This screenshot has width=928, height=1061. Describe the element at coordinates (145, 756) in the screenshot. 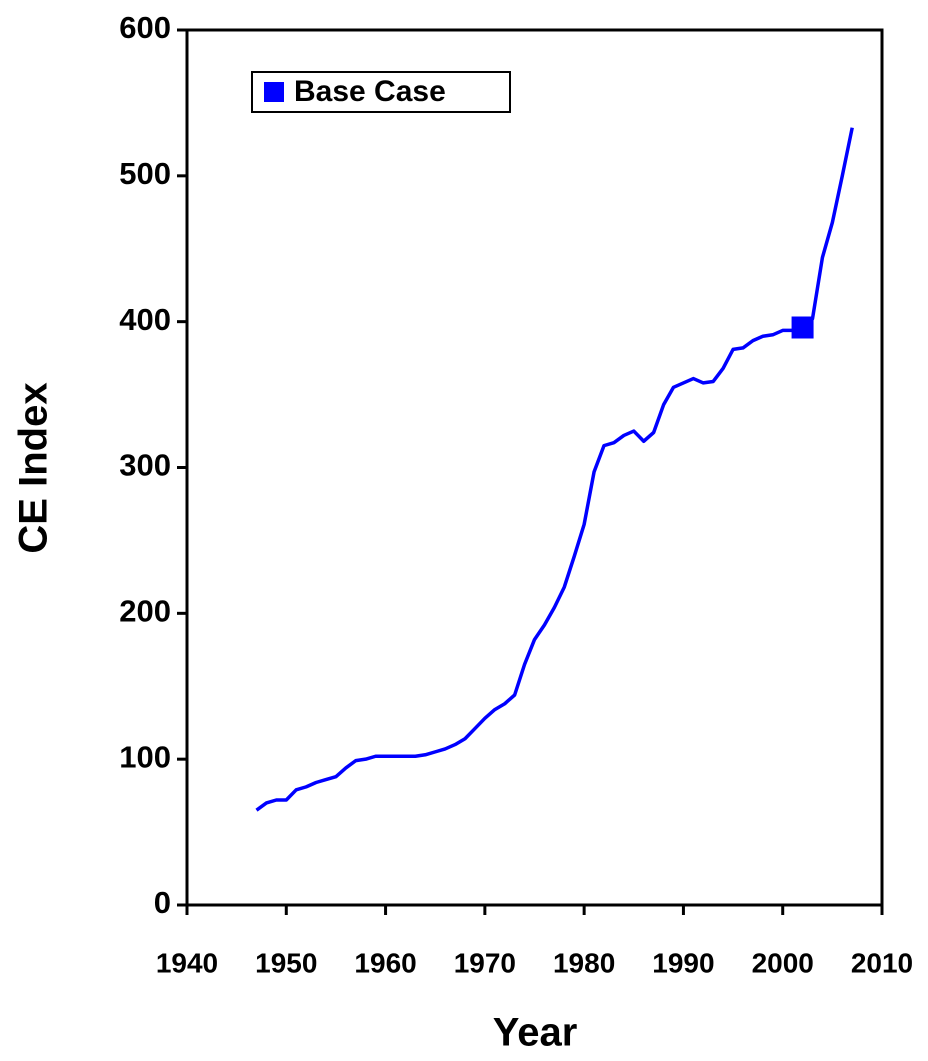

I see `y-tick-label: 100` at that location.